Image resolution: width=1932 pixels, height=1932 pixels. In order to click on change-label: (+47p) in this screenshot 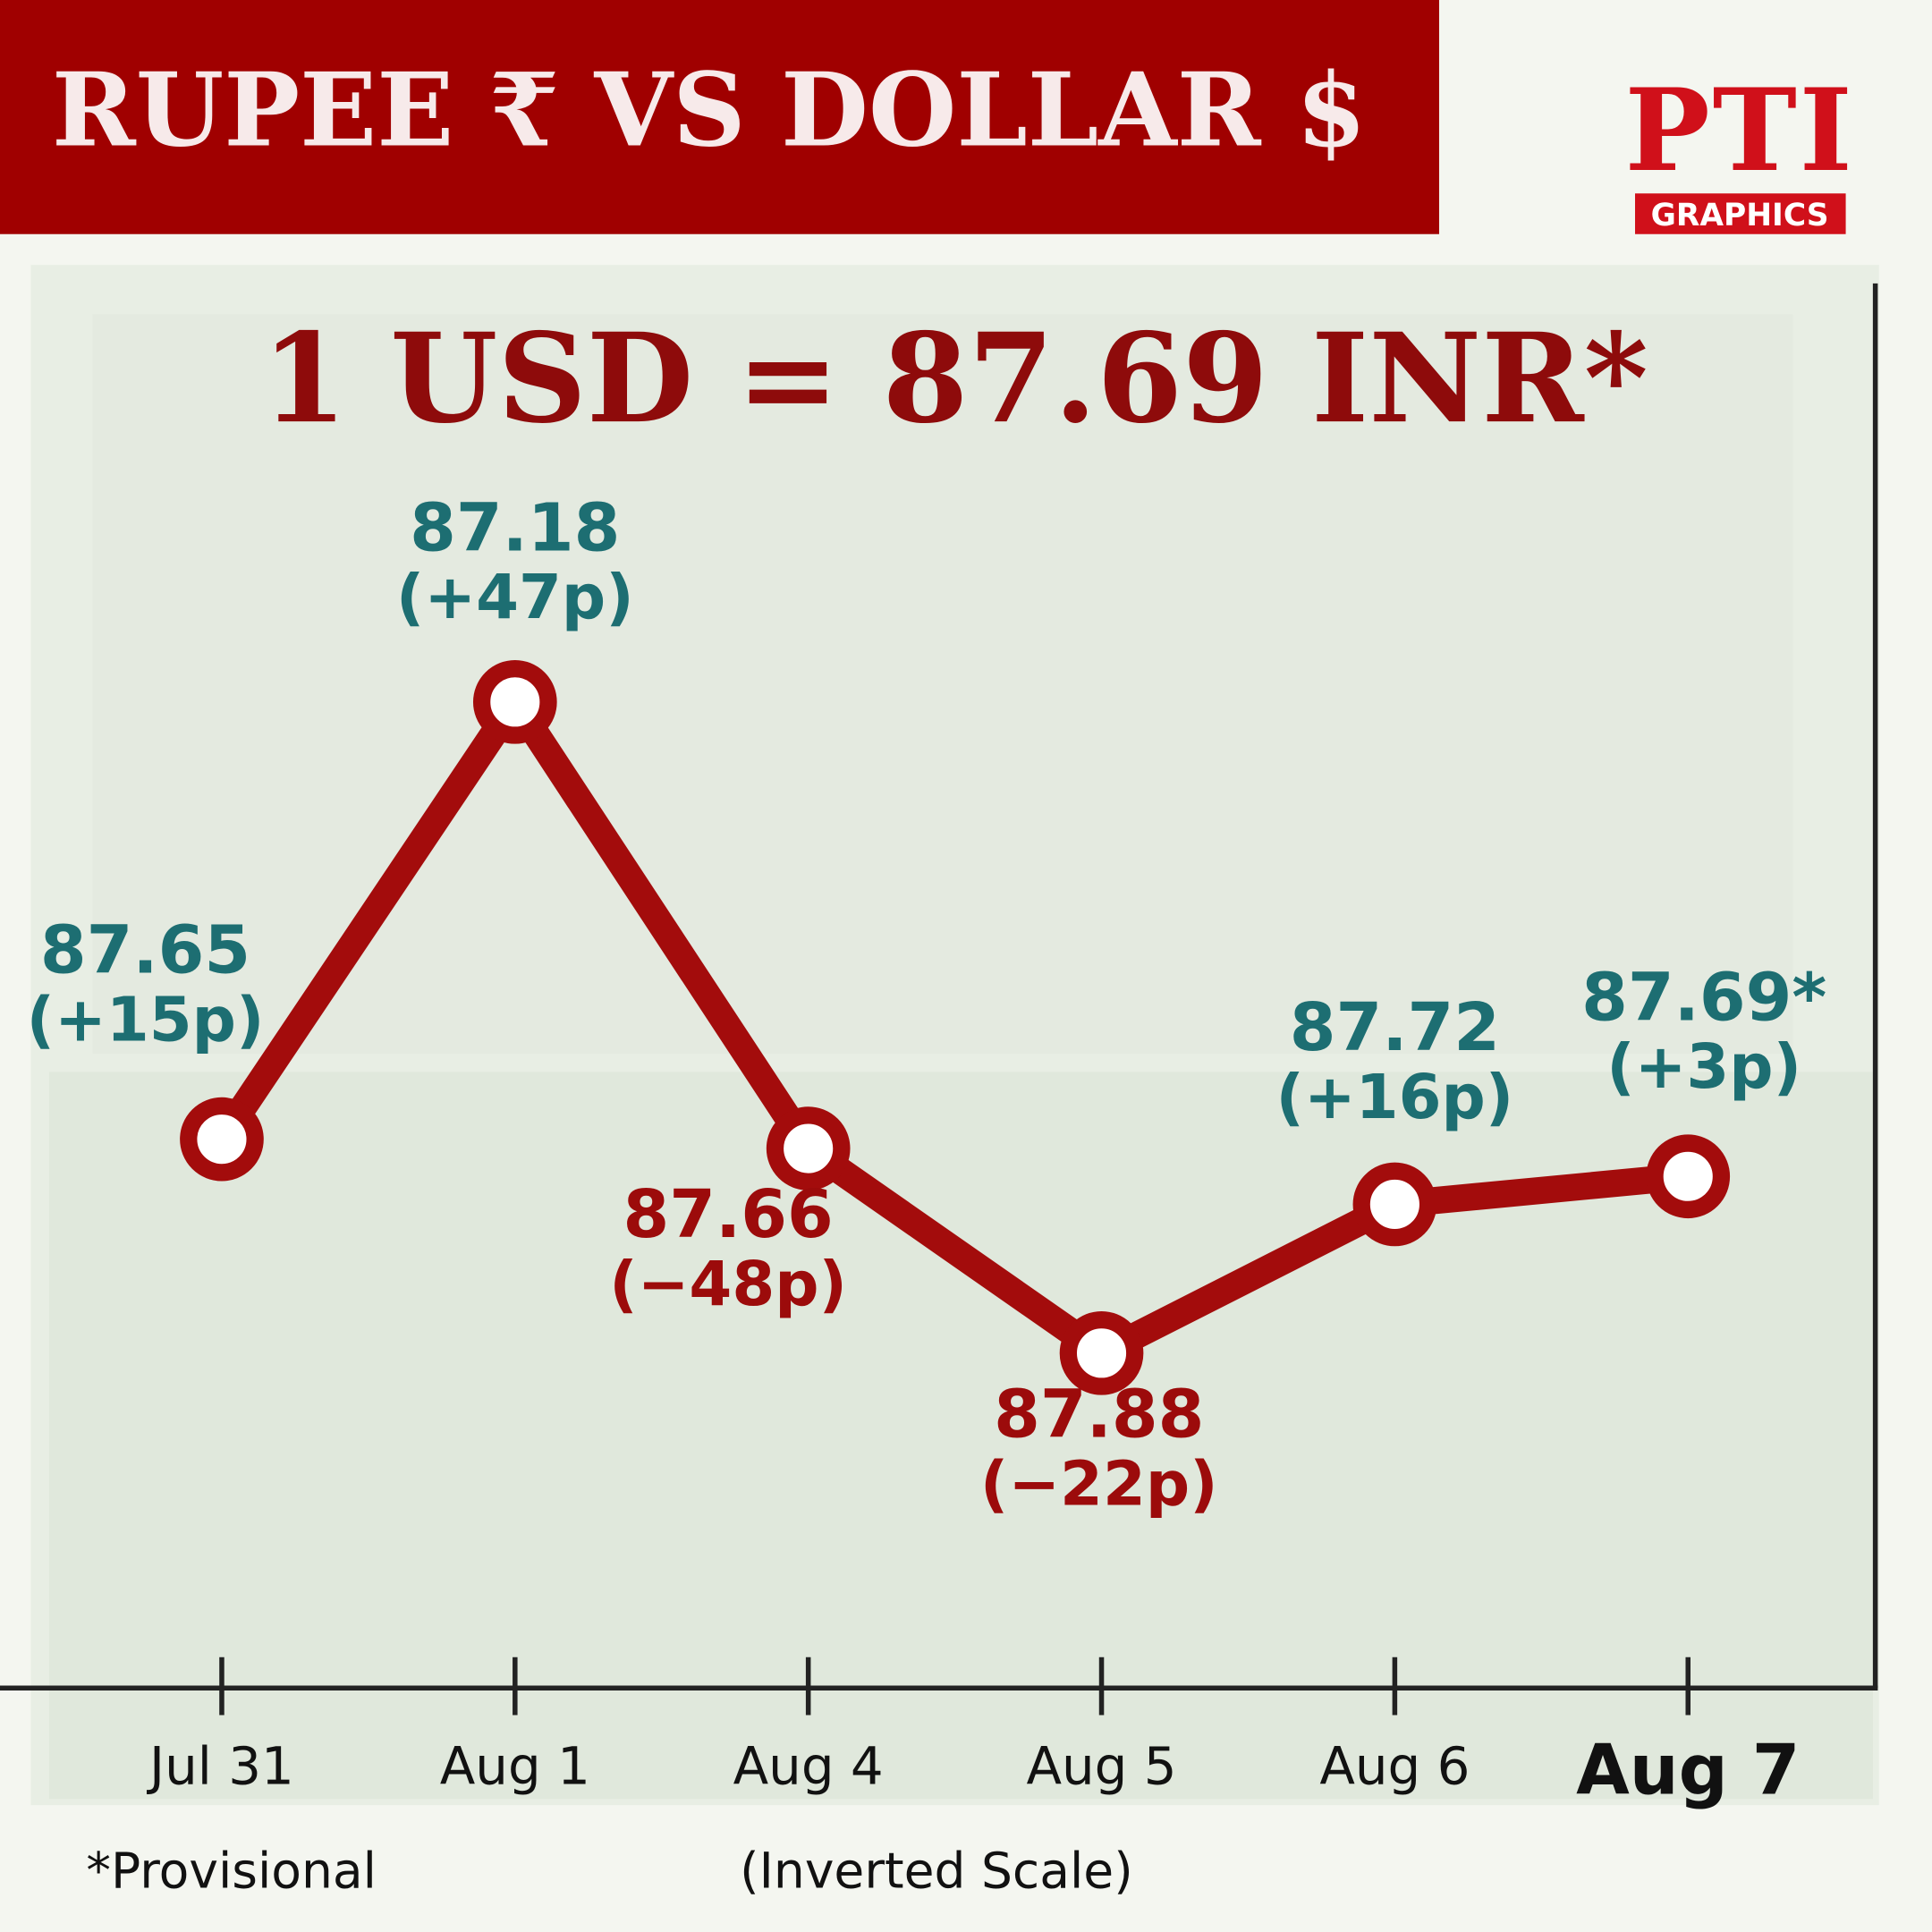, I will do `click(515, 597)`.